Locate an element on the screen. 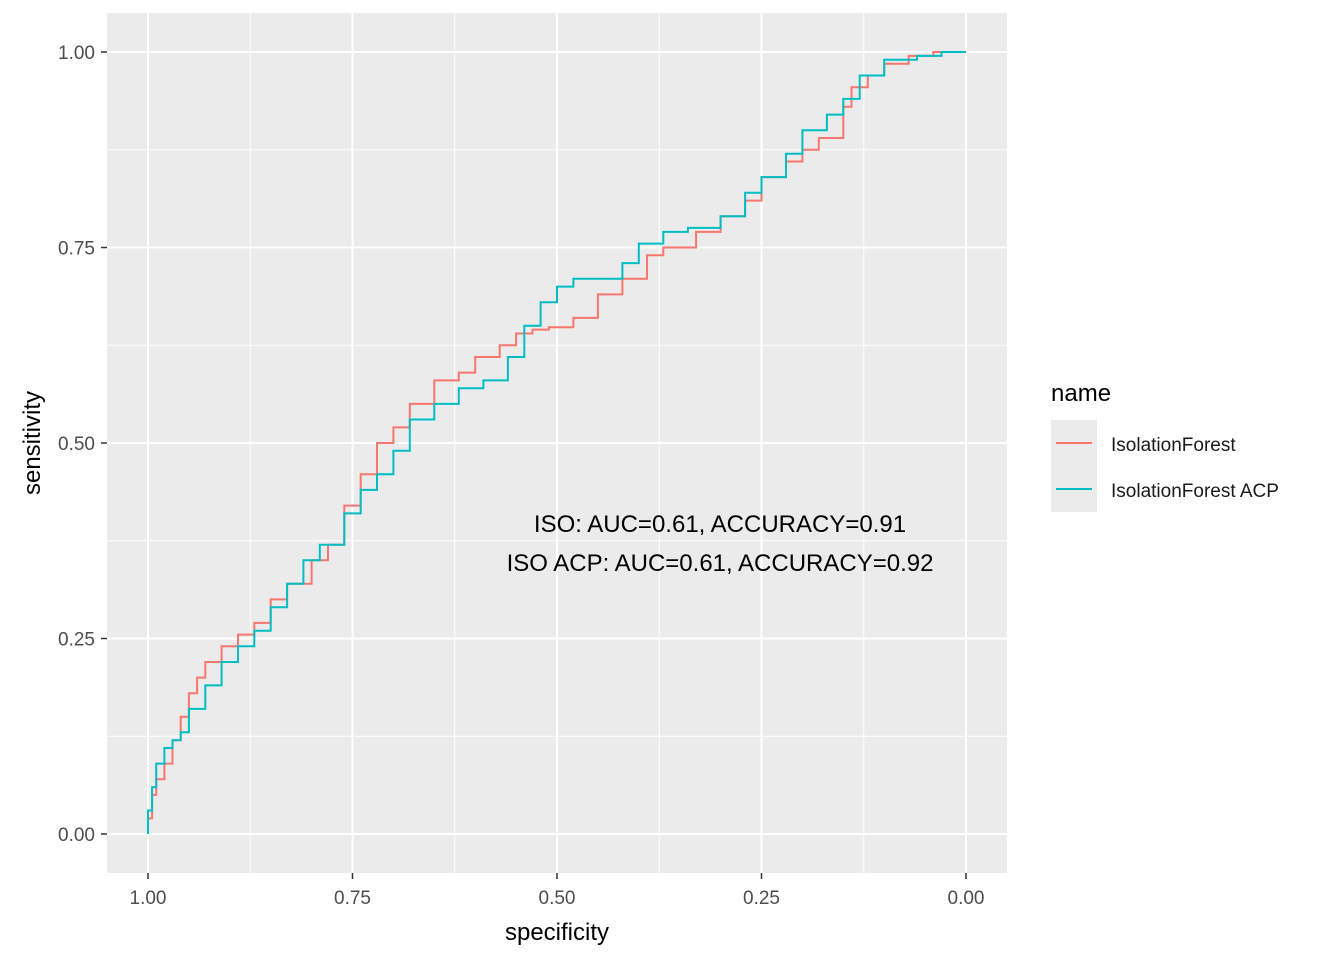  legend: name IsolationForest IsolationForest ACP is located at coordinates (1165, 446).